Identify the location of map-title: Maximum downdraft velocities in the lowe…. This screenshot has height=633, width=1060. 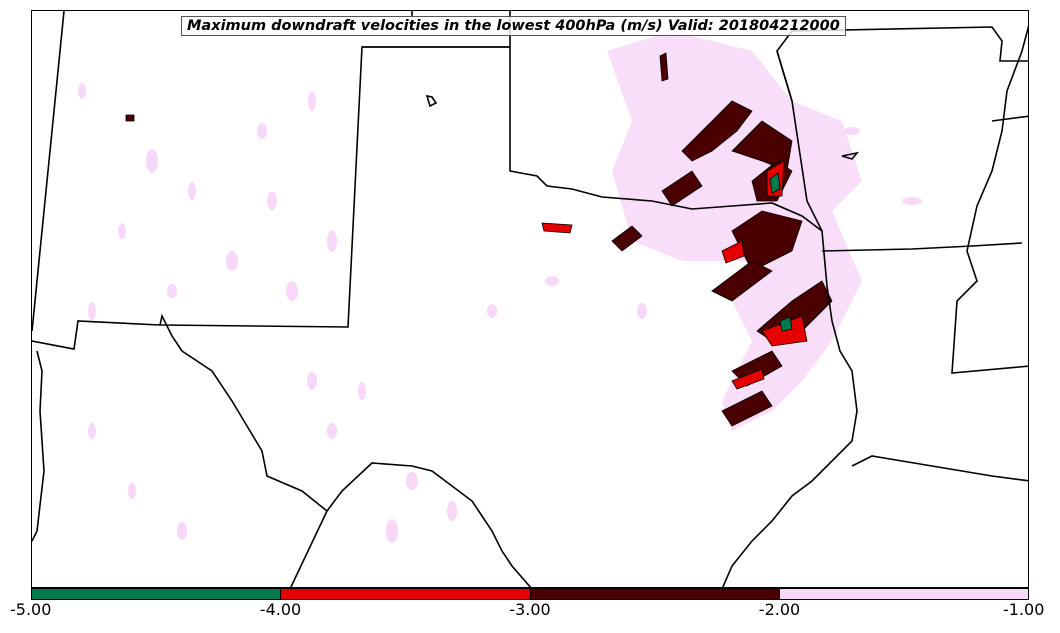
(513, 26).